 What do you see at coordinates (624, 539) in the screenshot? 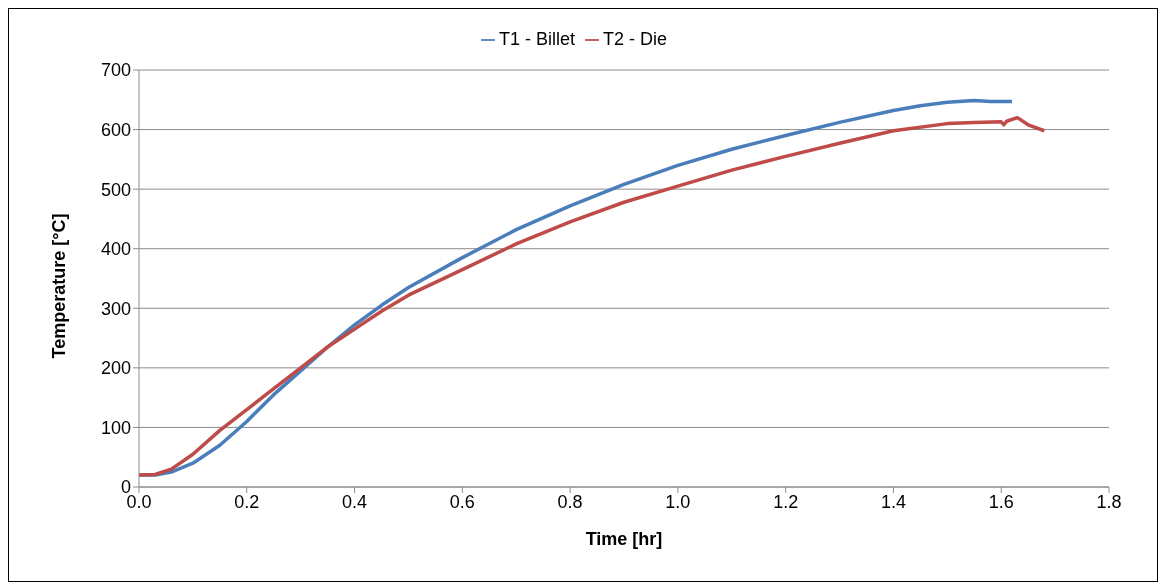
I see `x-axis-title: Time [hr]` at bounding box center [624, 539].